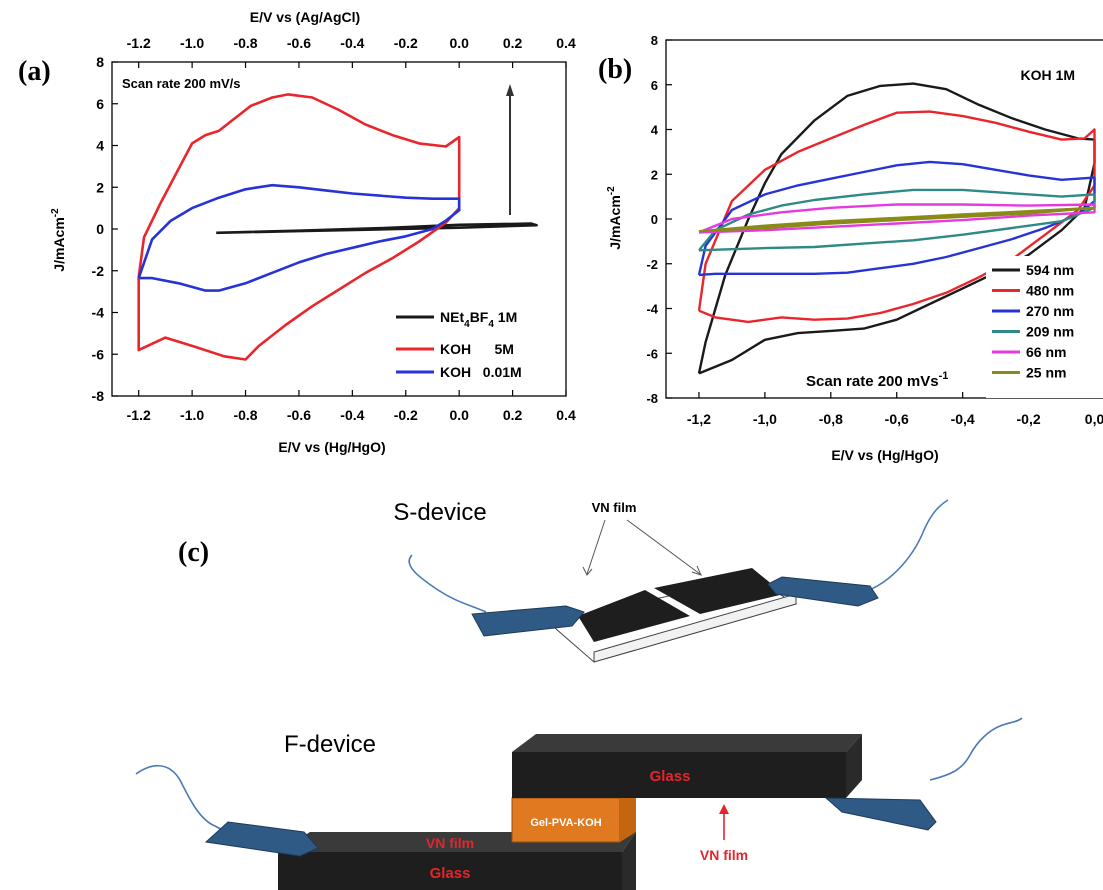 This screenshot has height=890, width=1103. What do you see at coordinates (98, 396) in the screenshot?
I see `panel-a-y-tick-label: -8` at bounding box center [98, 396].